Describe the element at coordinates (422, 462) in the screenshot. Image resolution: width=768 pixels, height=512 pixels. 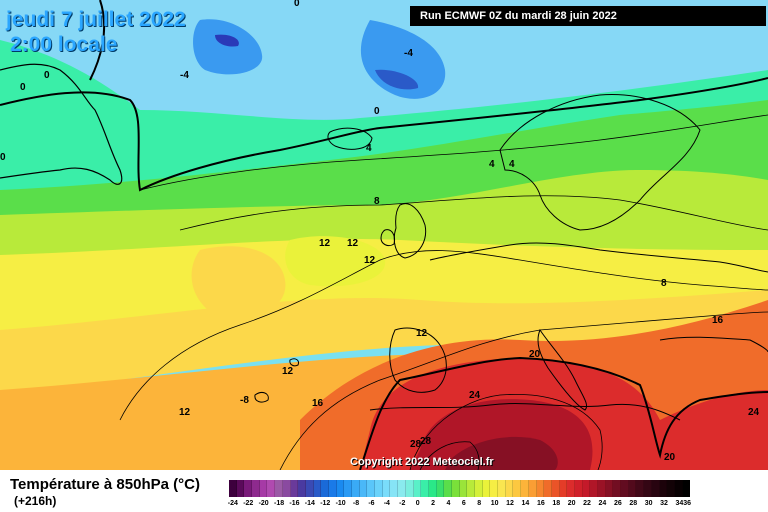
I see `copyright-notice: Copyright 2022 Meteociel.fr` at that location.